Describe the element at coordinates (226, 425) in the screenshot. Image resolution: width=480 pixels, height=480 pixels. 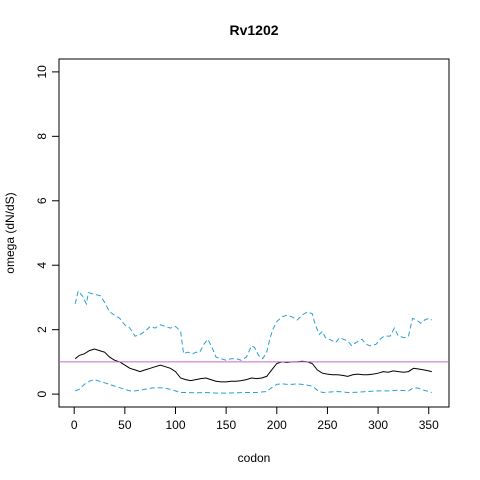
I see `x-tick-label: 150` at that location.